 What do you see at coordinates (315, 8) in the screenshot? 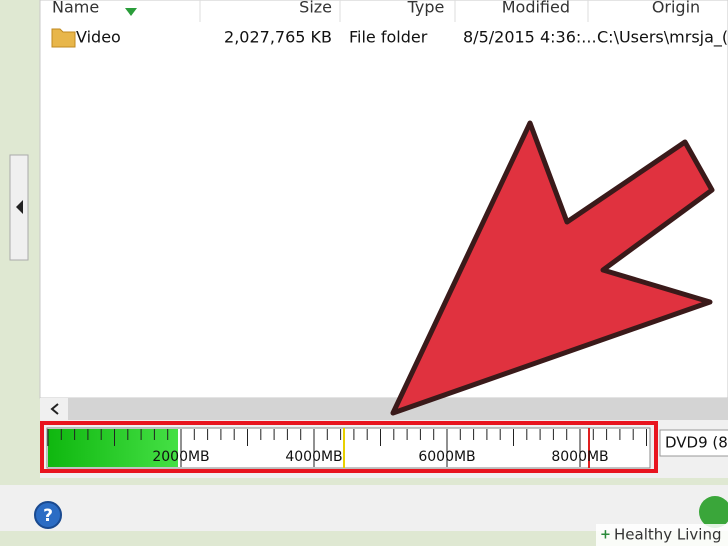
I see `column-header: Size` at bounding box center [315, 8].